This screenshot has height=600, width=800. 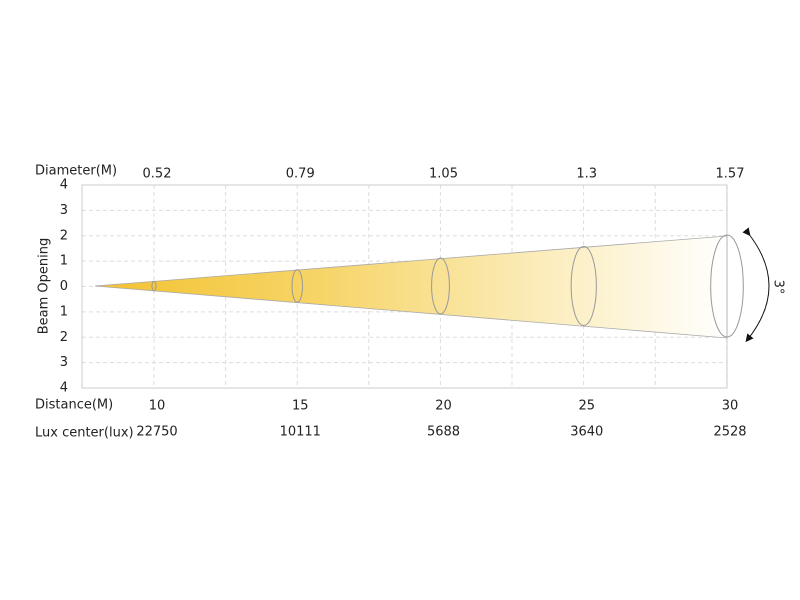 I want to click on lux-value: 3640, so click(x=586, y=432).